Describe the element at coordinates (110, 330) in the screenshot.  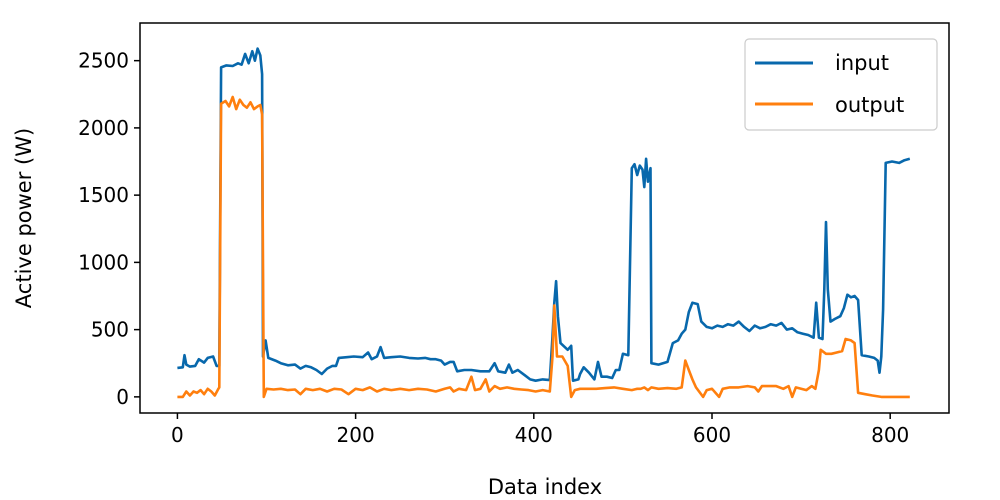
I see `y-tick-label: 500` at that location.